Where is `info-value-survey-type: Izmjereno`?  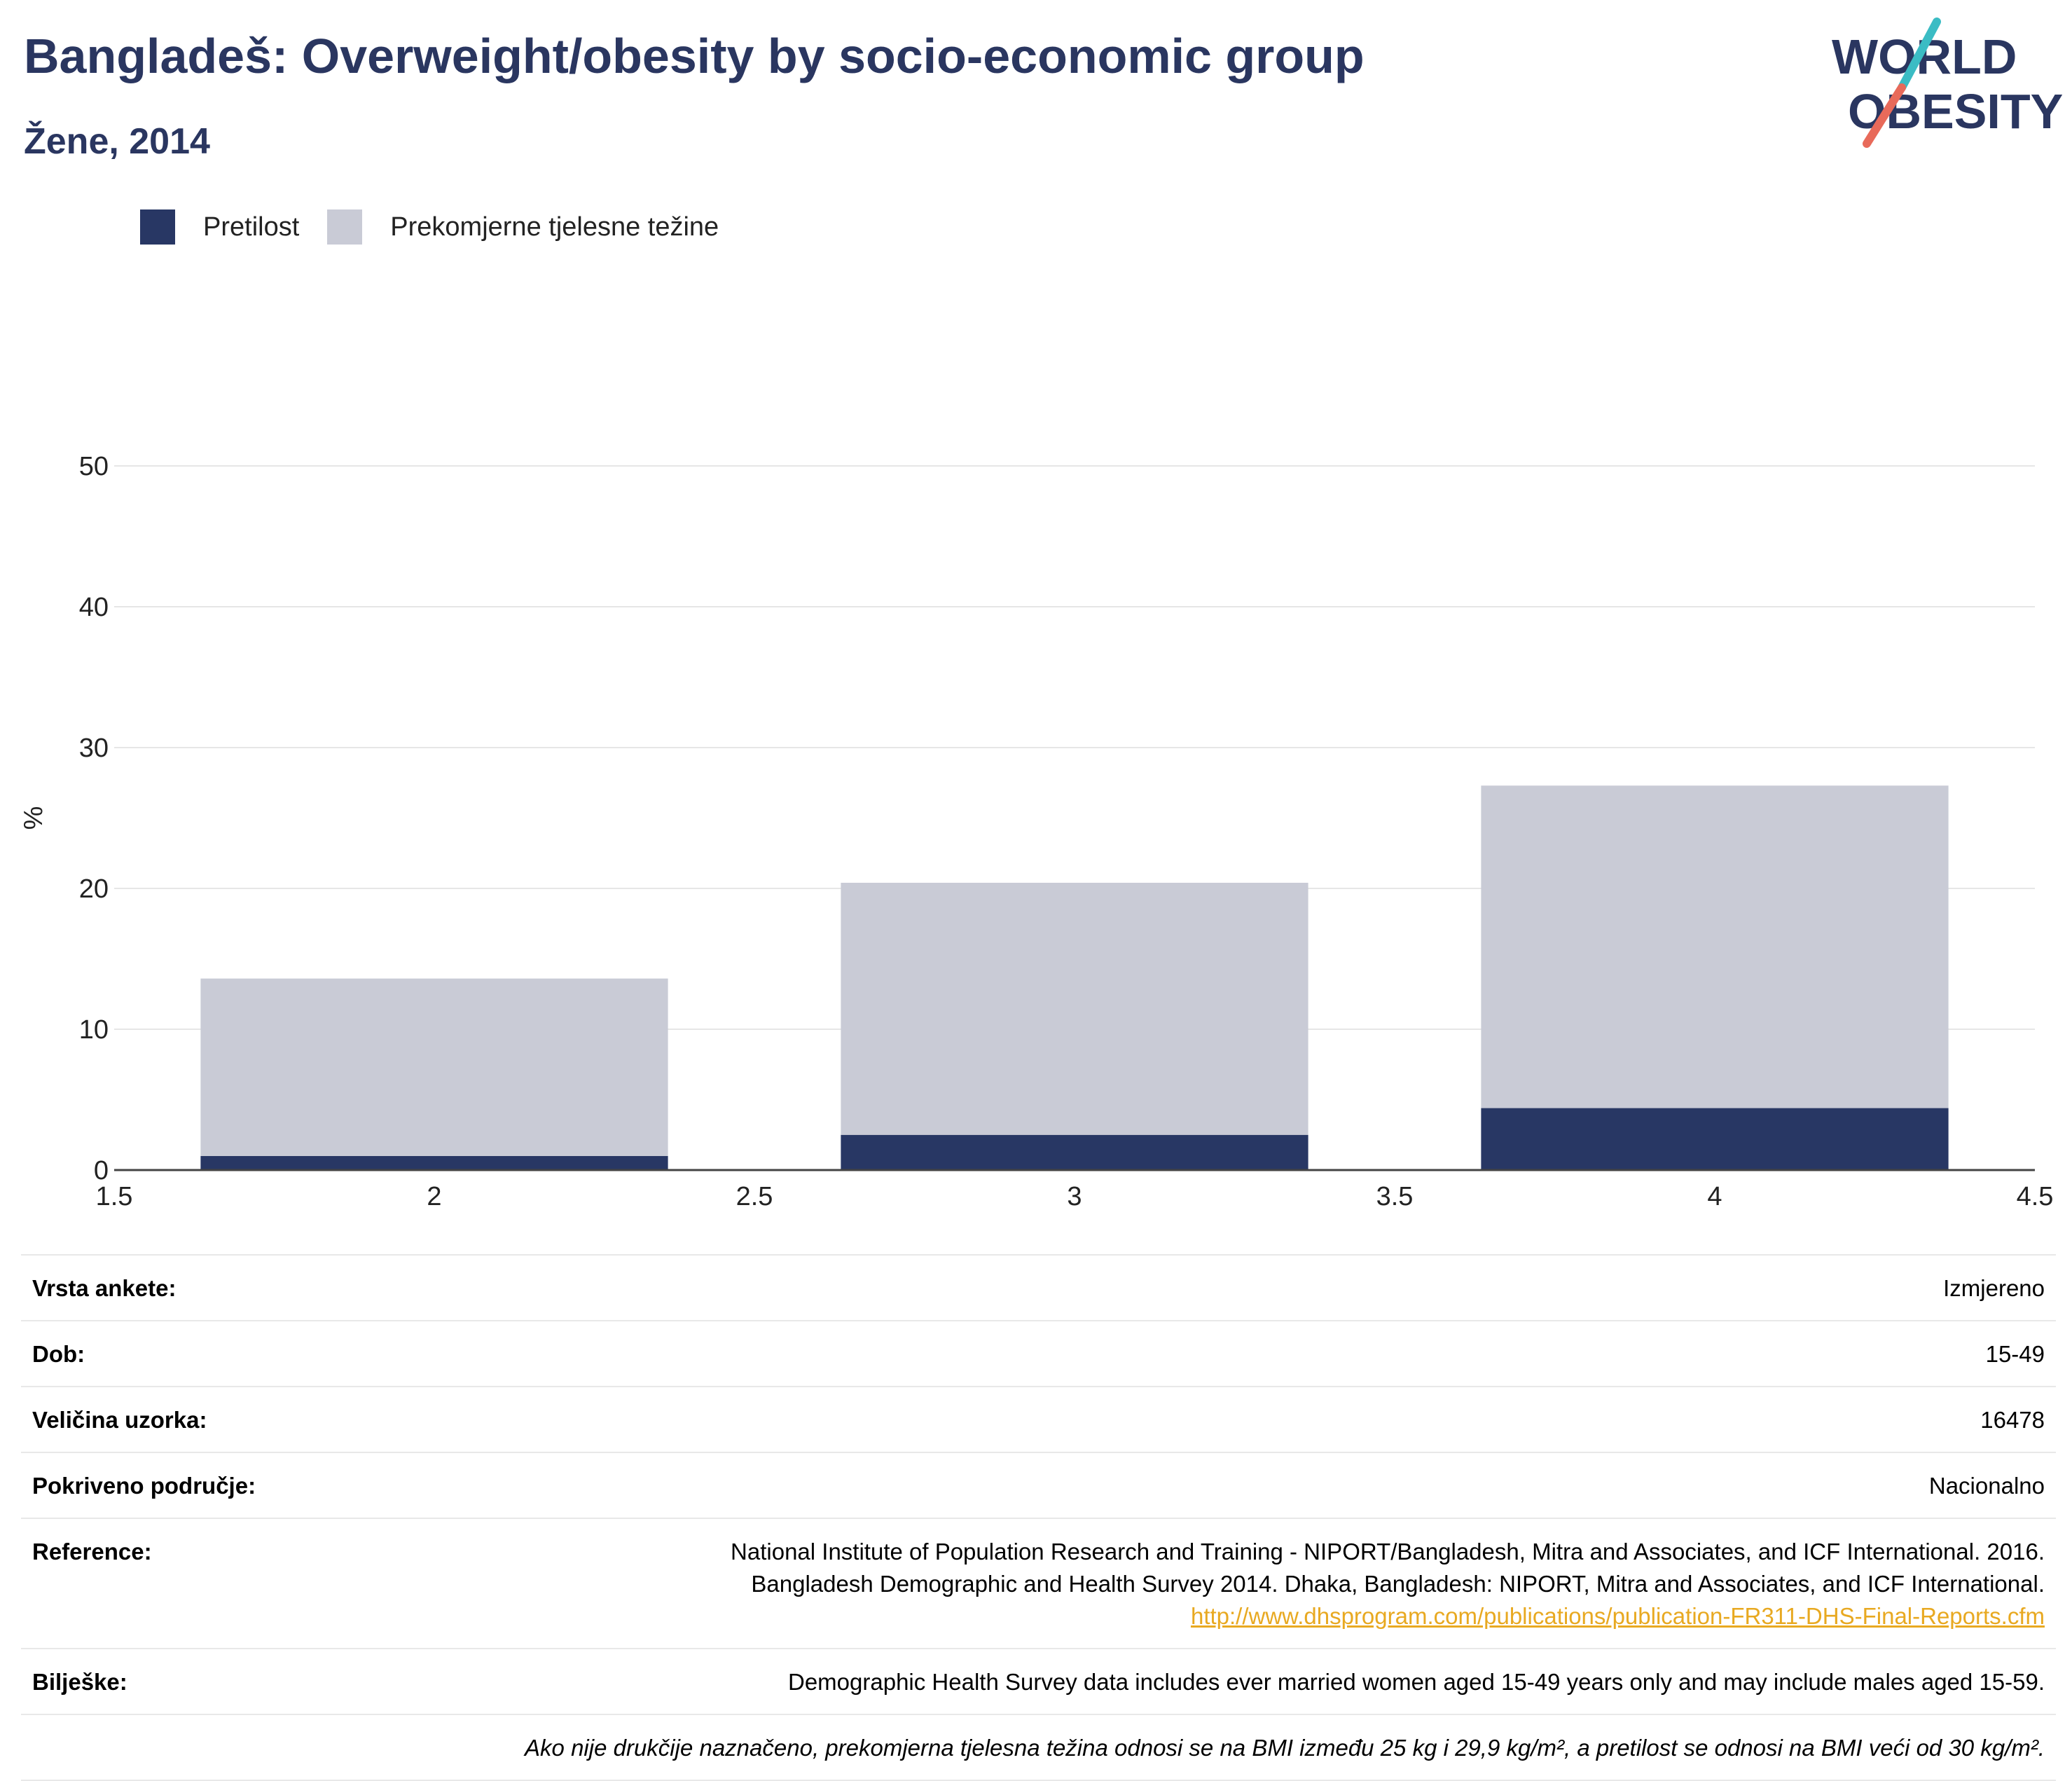
info-value-survey-type: Izmjereno is located at coordinates (1994, 1288).